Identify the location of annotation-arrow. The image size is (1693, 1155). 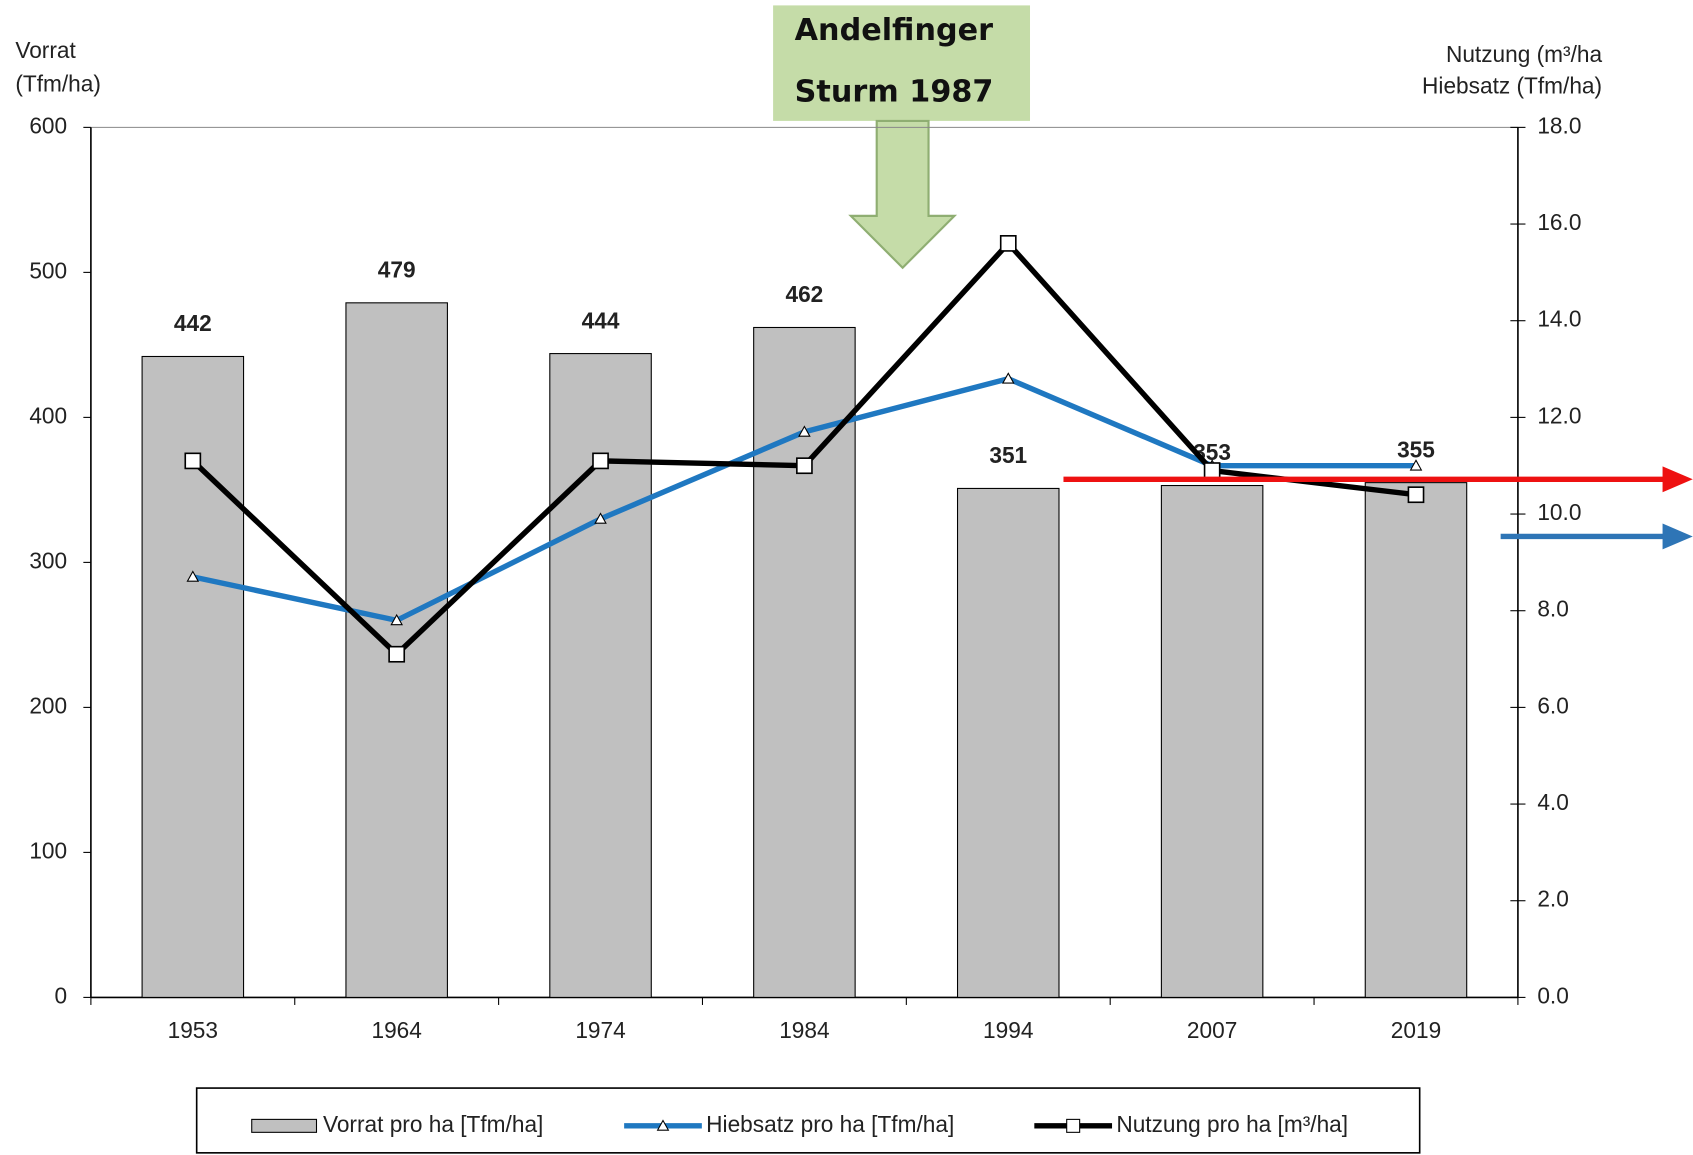
(903, 194).